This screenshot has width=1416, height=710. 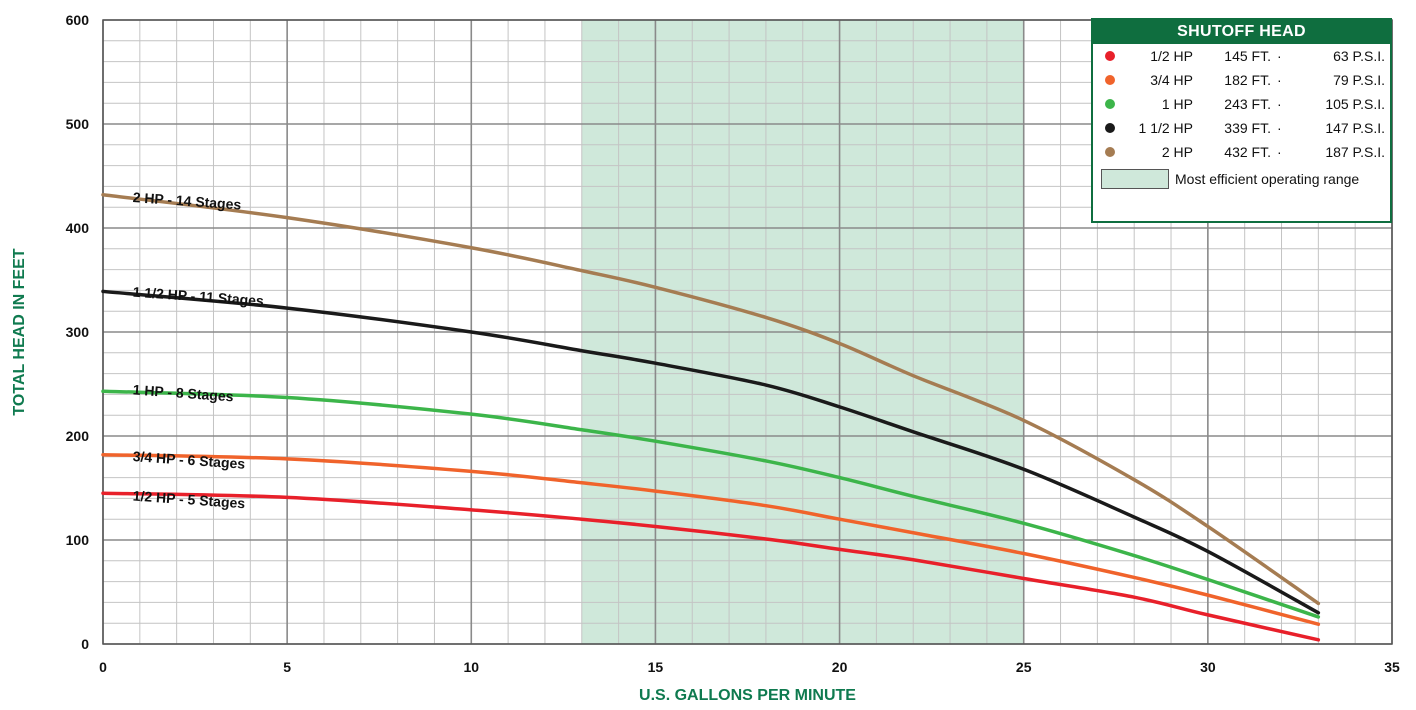 I want to click on x-axis-title: U.S. GALLONS PER MINUTE, so click(x=747, y=695).